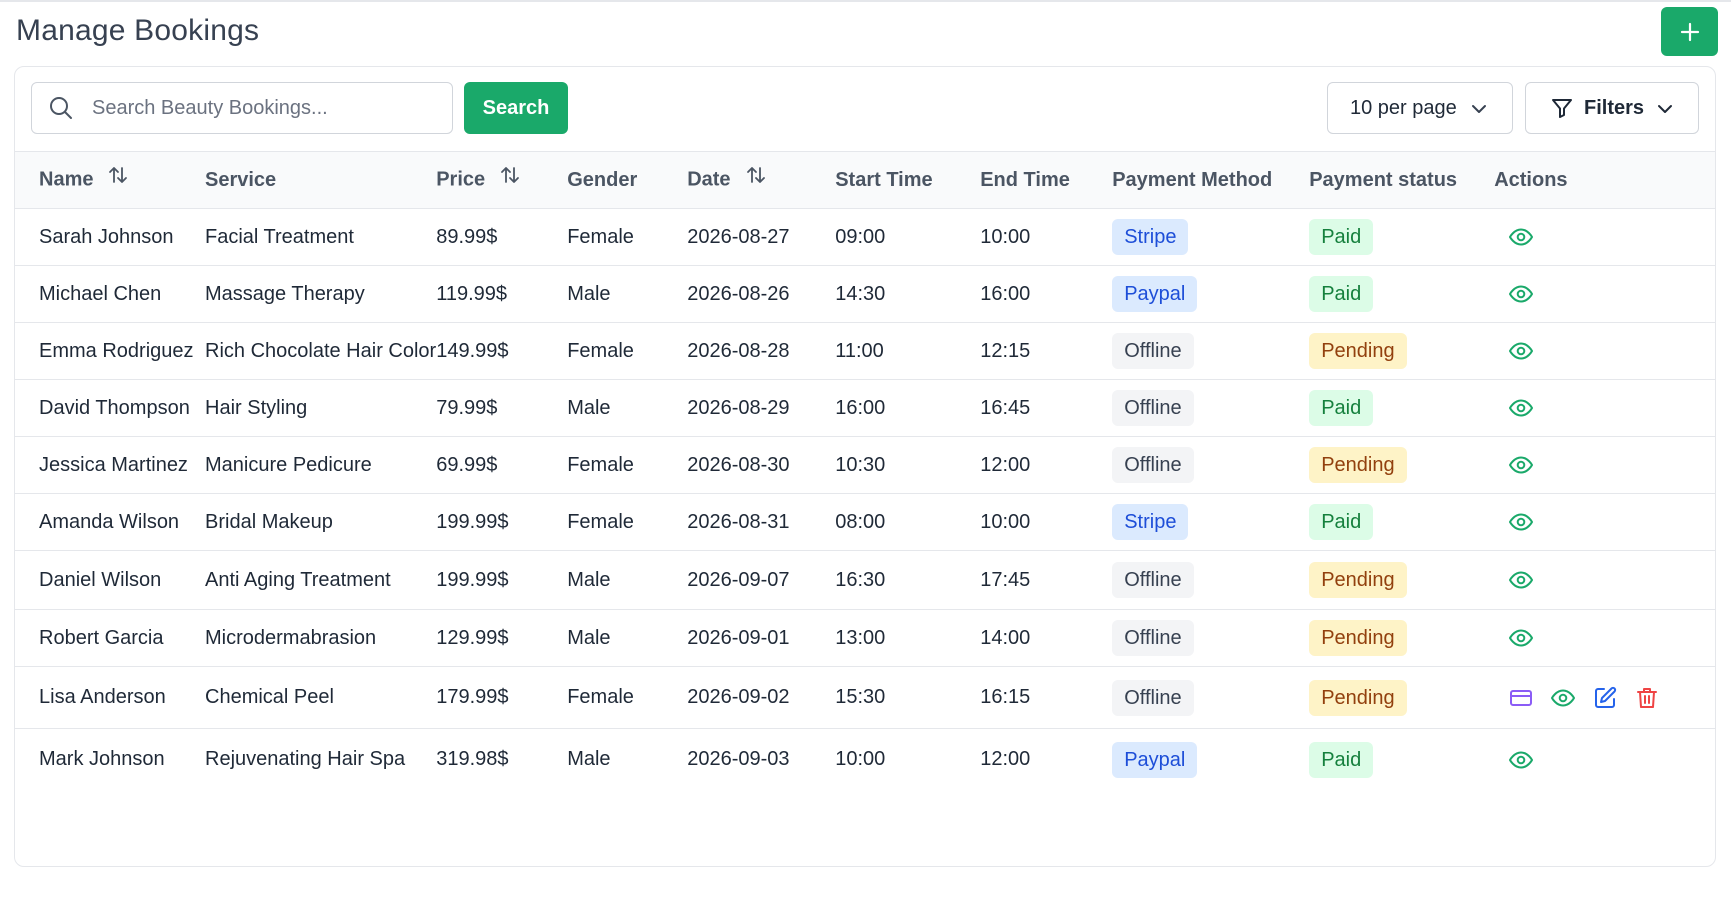 The height and width of the screenshot is (908, 1731). I want to click on payment-card-icon, so click(1521, 698).